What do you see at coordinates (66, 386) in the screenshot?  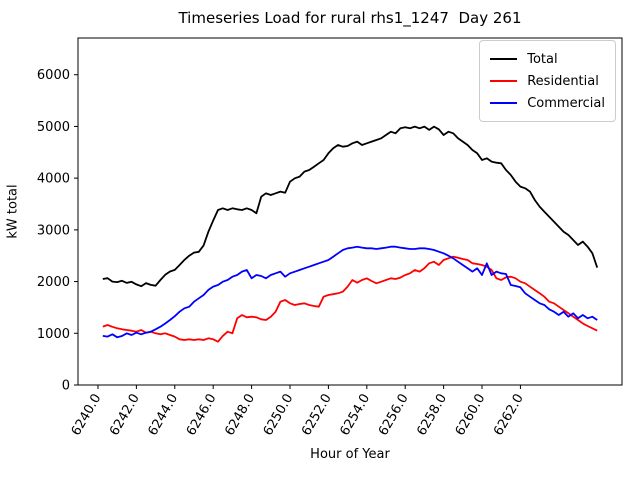 I see `y-tick-label: 0` at bounding box center [66, 386].